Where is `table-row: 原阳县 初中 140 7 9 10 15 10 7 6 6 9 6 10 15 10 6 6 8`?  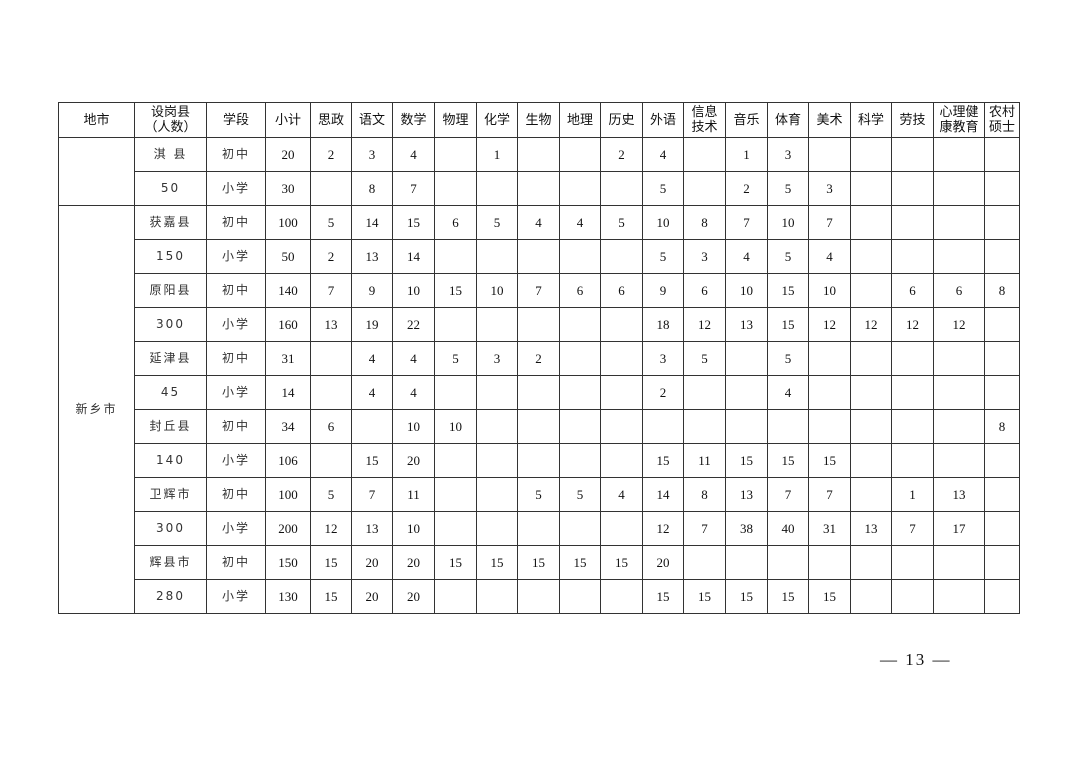 table-row: 原阳县 初中 140 7 9 10 15 10 7 6 6 9 6 10 15 10 6 6 8 is located at coordinates (539, 290).